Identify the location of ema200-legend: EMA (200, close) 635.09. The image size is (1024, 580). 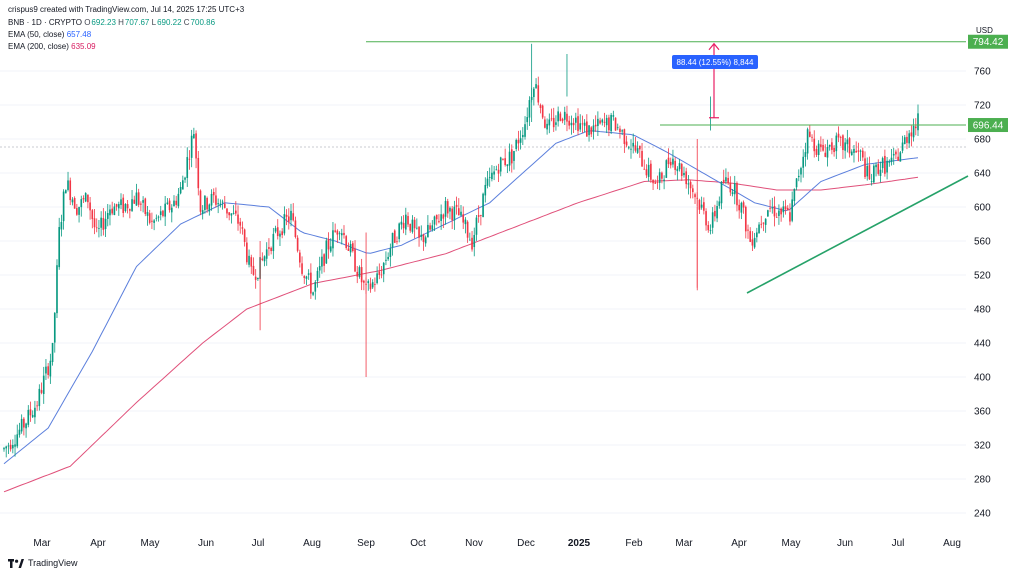
(52, 46).